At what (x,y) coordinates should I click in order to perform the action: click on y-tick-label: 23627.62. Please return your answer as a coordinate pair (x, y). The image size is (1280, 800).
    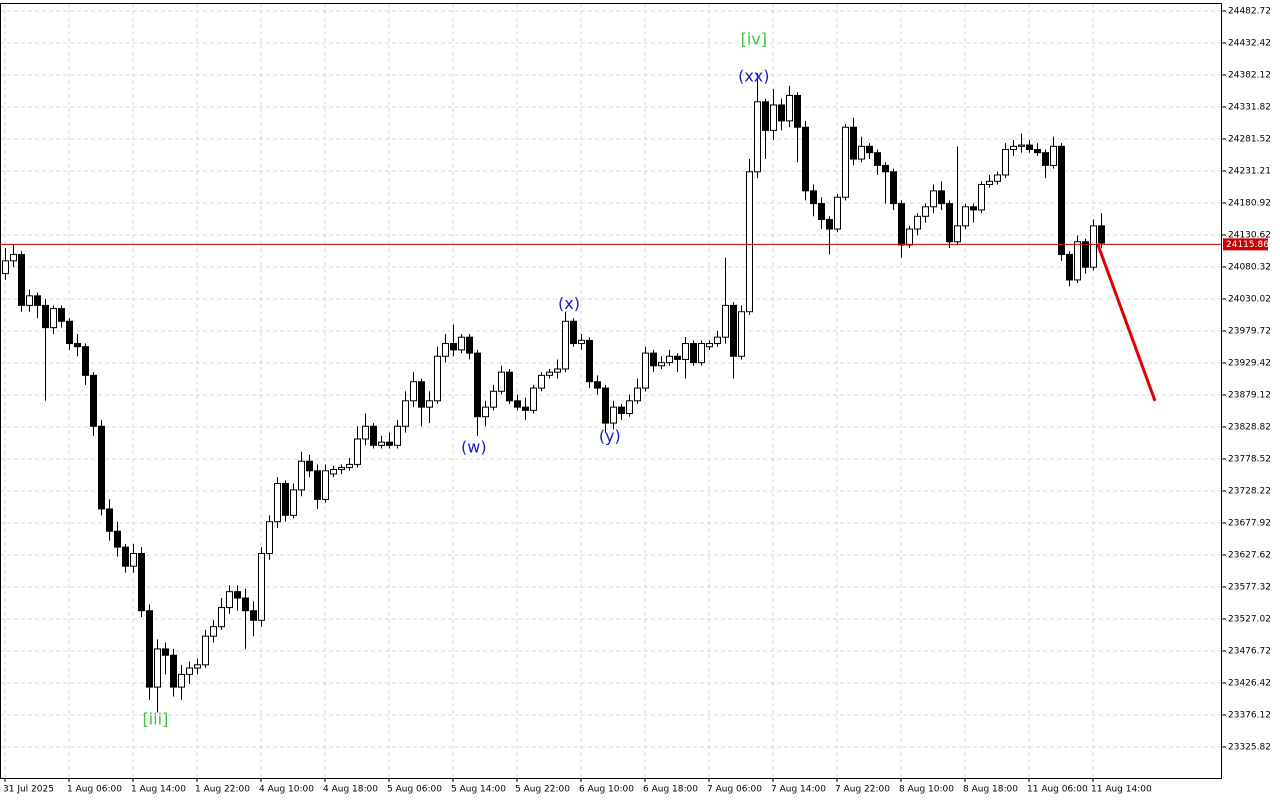
    Looking at the image, I should click on (1249, 555).